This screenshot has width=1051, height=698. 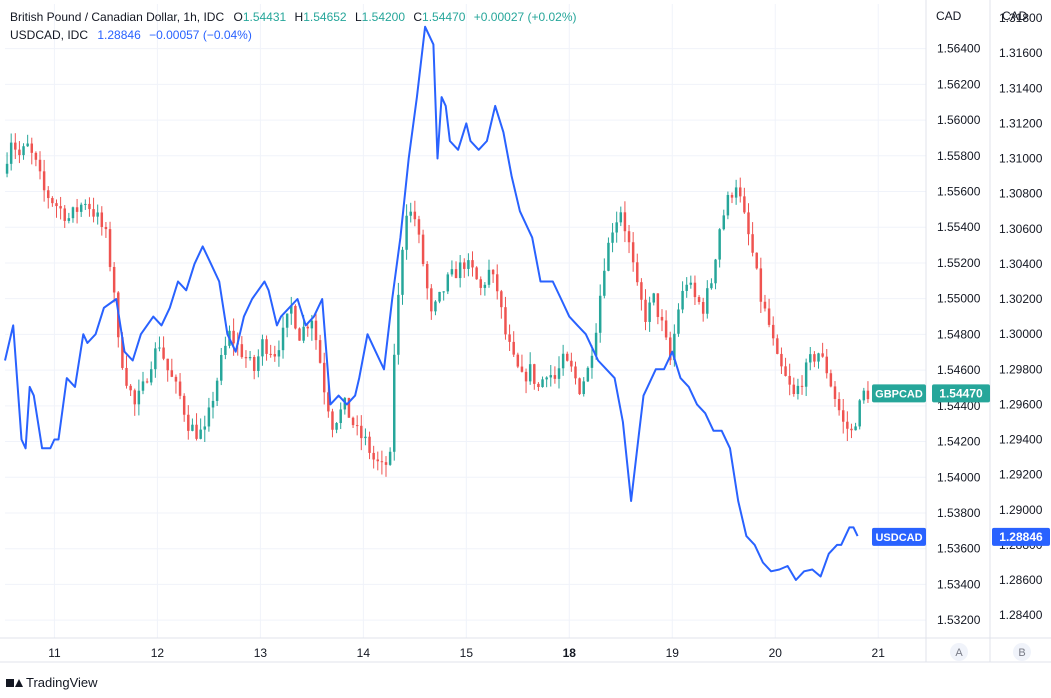 I want to click on time-tick-label: 20, so click(x=776, y=653).